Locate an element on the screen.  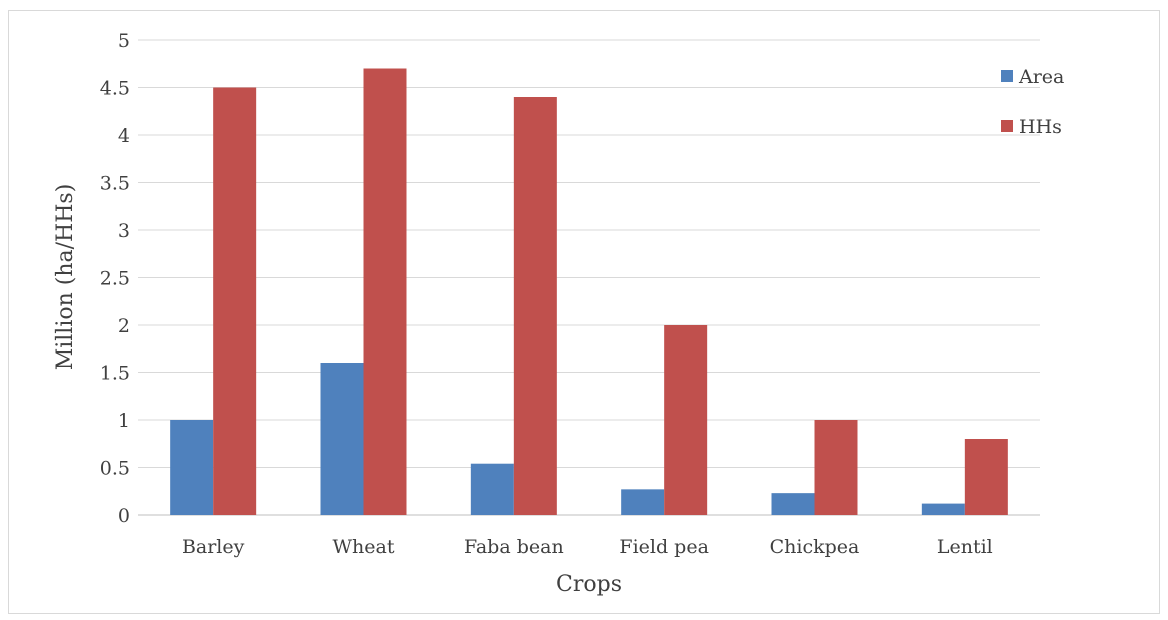
y-tick-label: 4.5 is located at coordinates (115, 89).